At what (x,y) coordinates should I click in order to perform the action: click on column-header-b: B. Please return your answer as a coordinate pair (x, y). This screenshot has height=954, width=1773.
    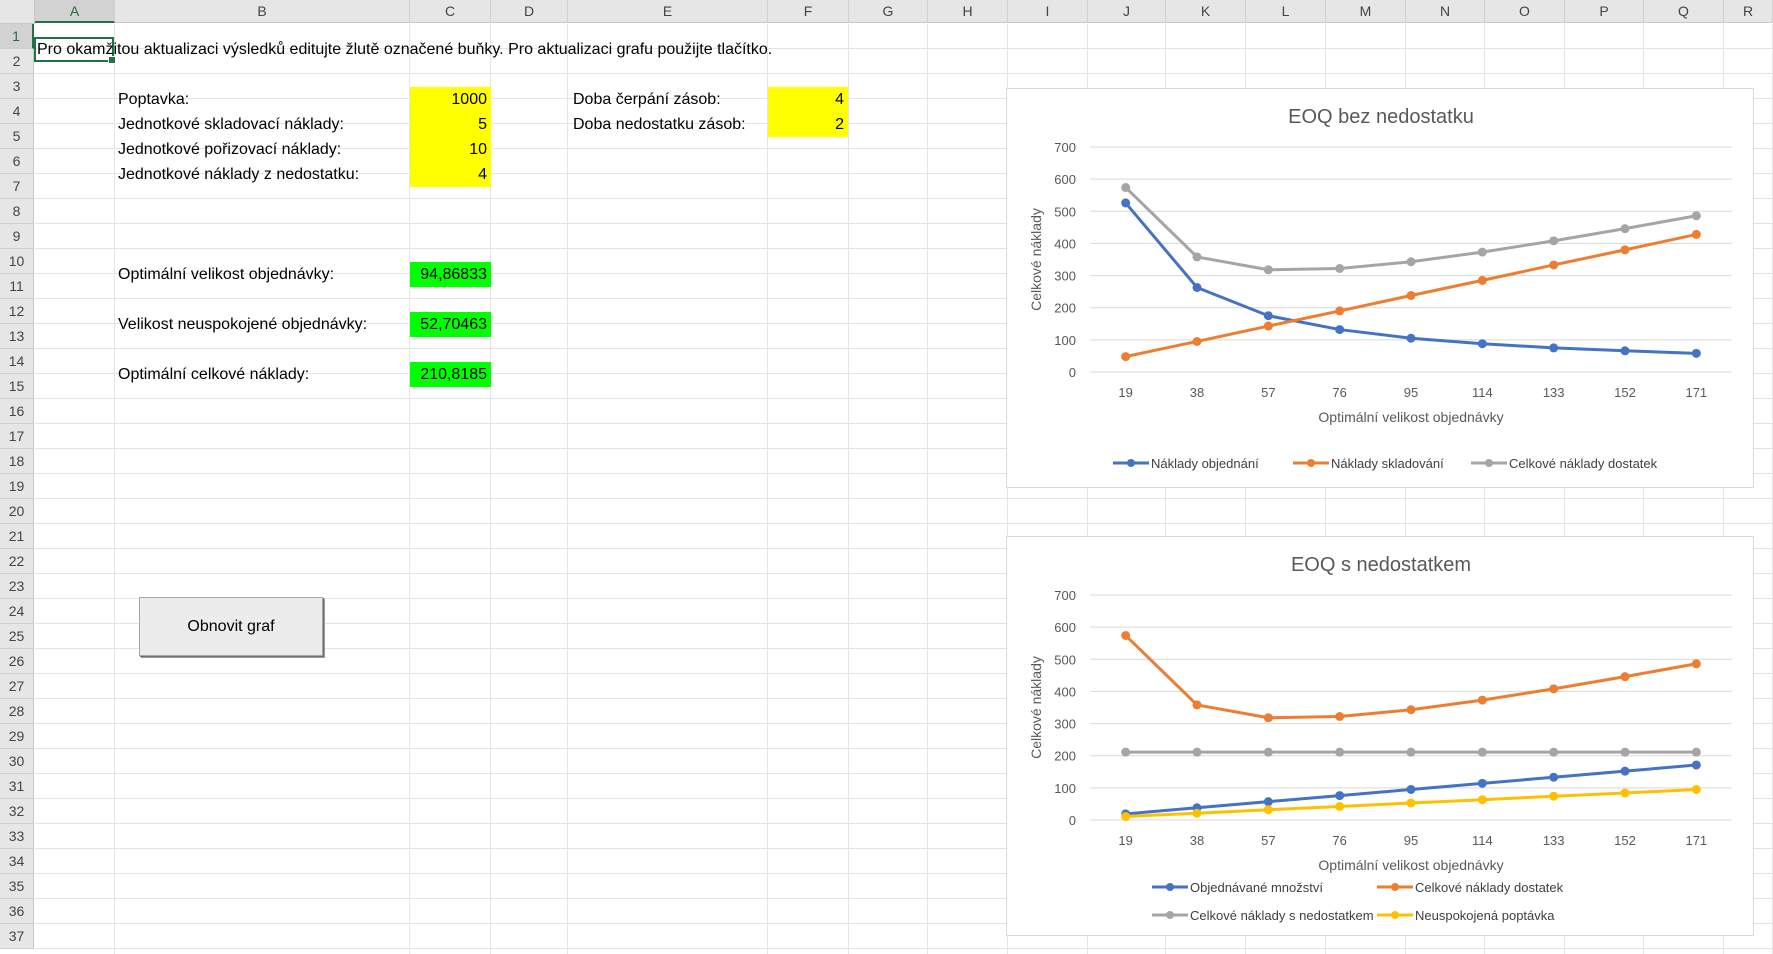
    Looking at the image, I should click on (262, 11).